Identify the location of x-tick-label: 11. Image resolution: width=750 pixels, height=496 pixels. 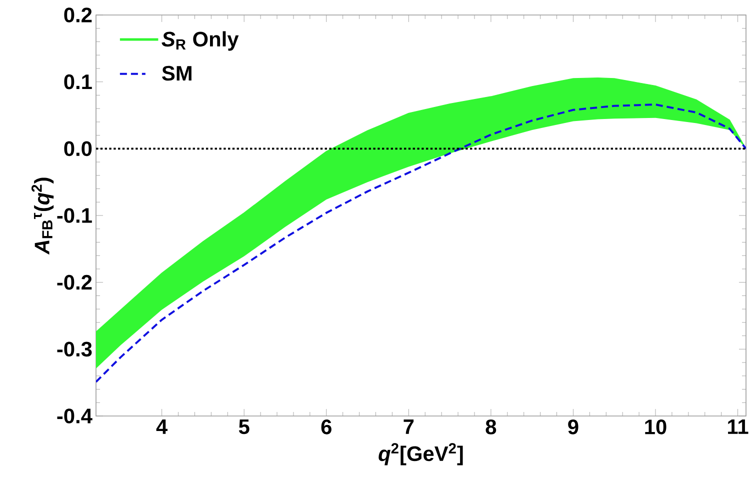
(738, 427).